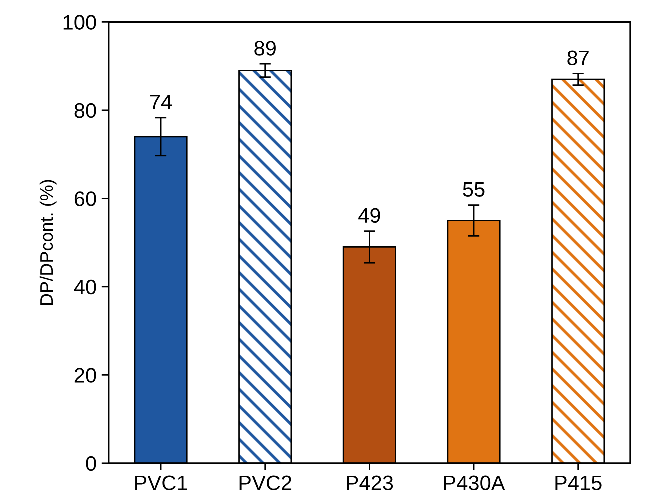  Describe the element at coordinates (474, 190) in the screenshot. I see `data-label: 55` at that location.